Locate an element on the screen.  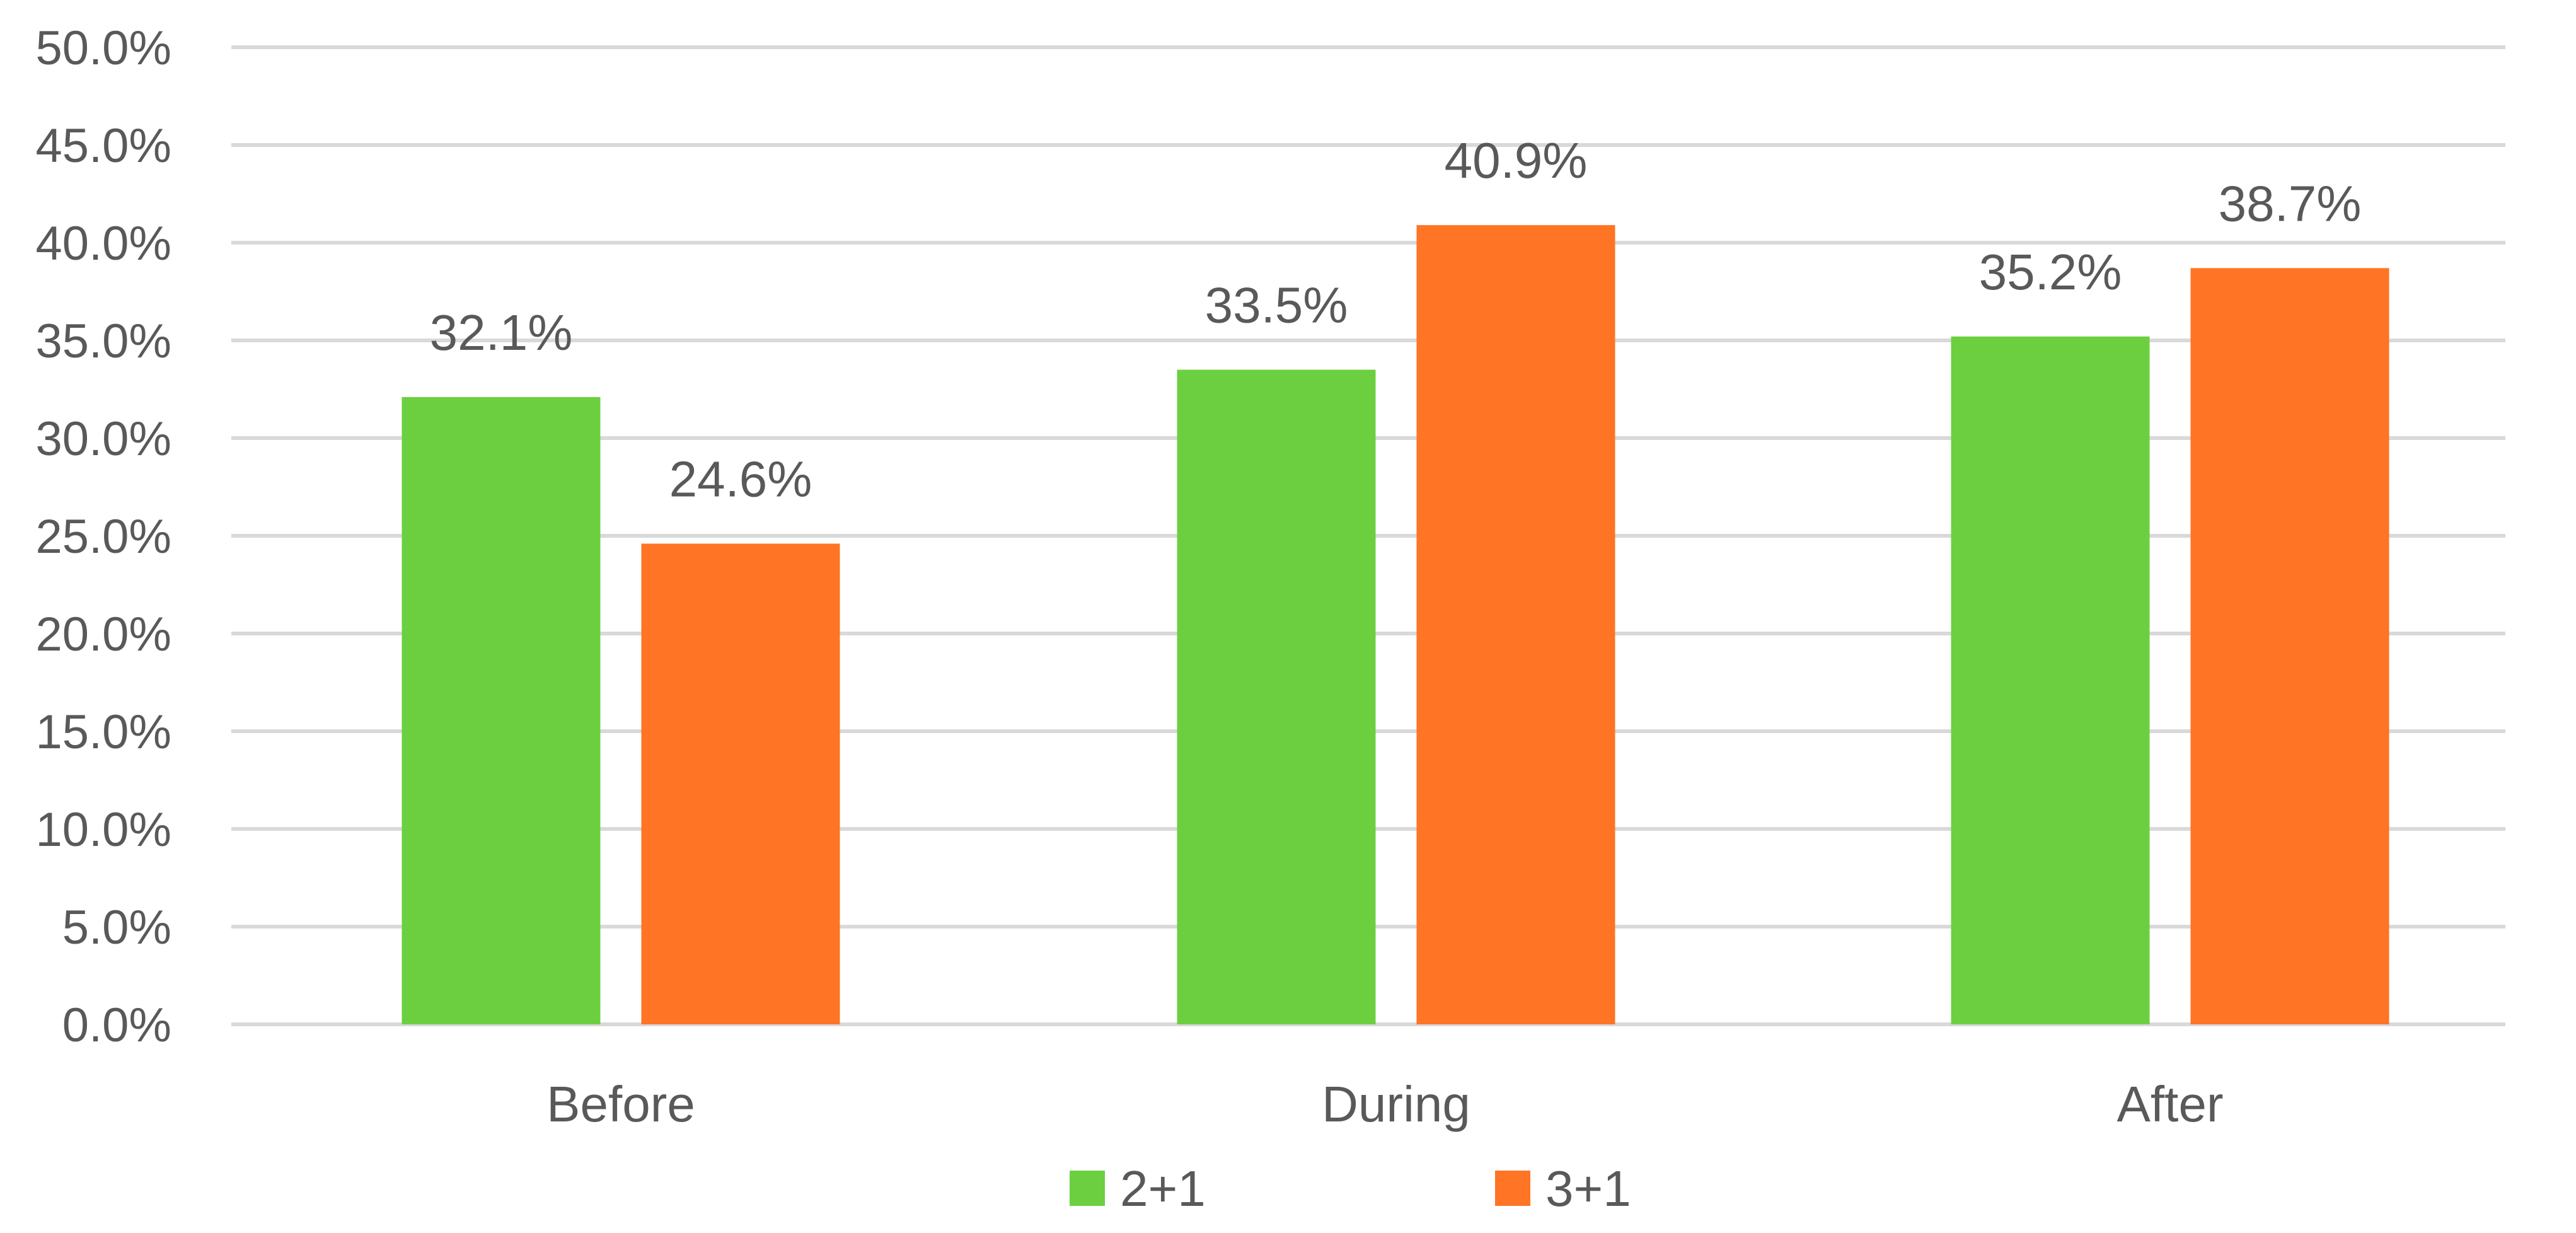
x-category-label: Before is located at coordinates (620, 1104).